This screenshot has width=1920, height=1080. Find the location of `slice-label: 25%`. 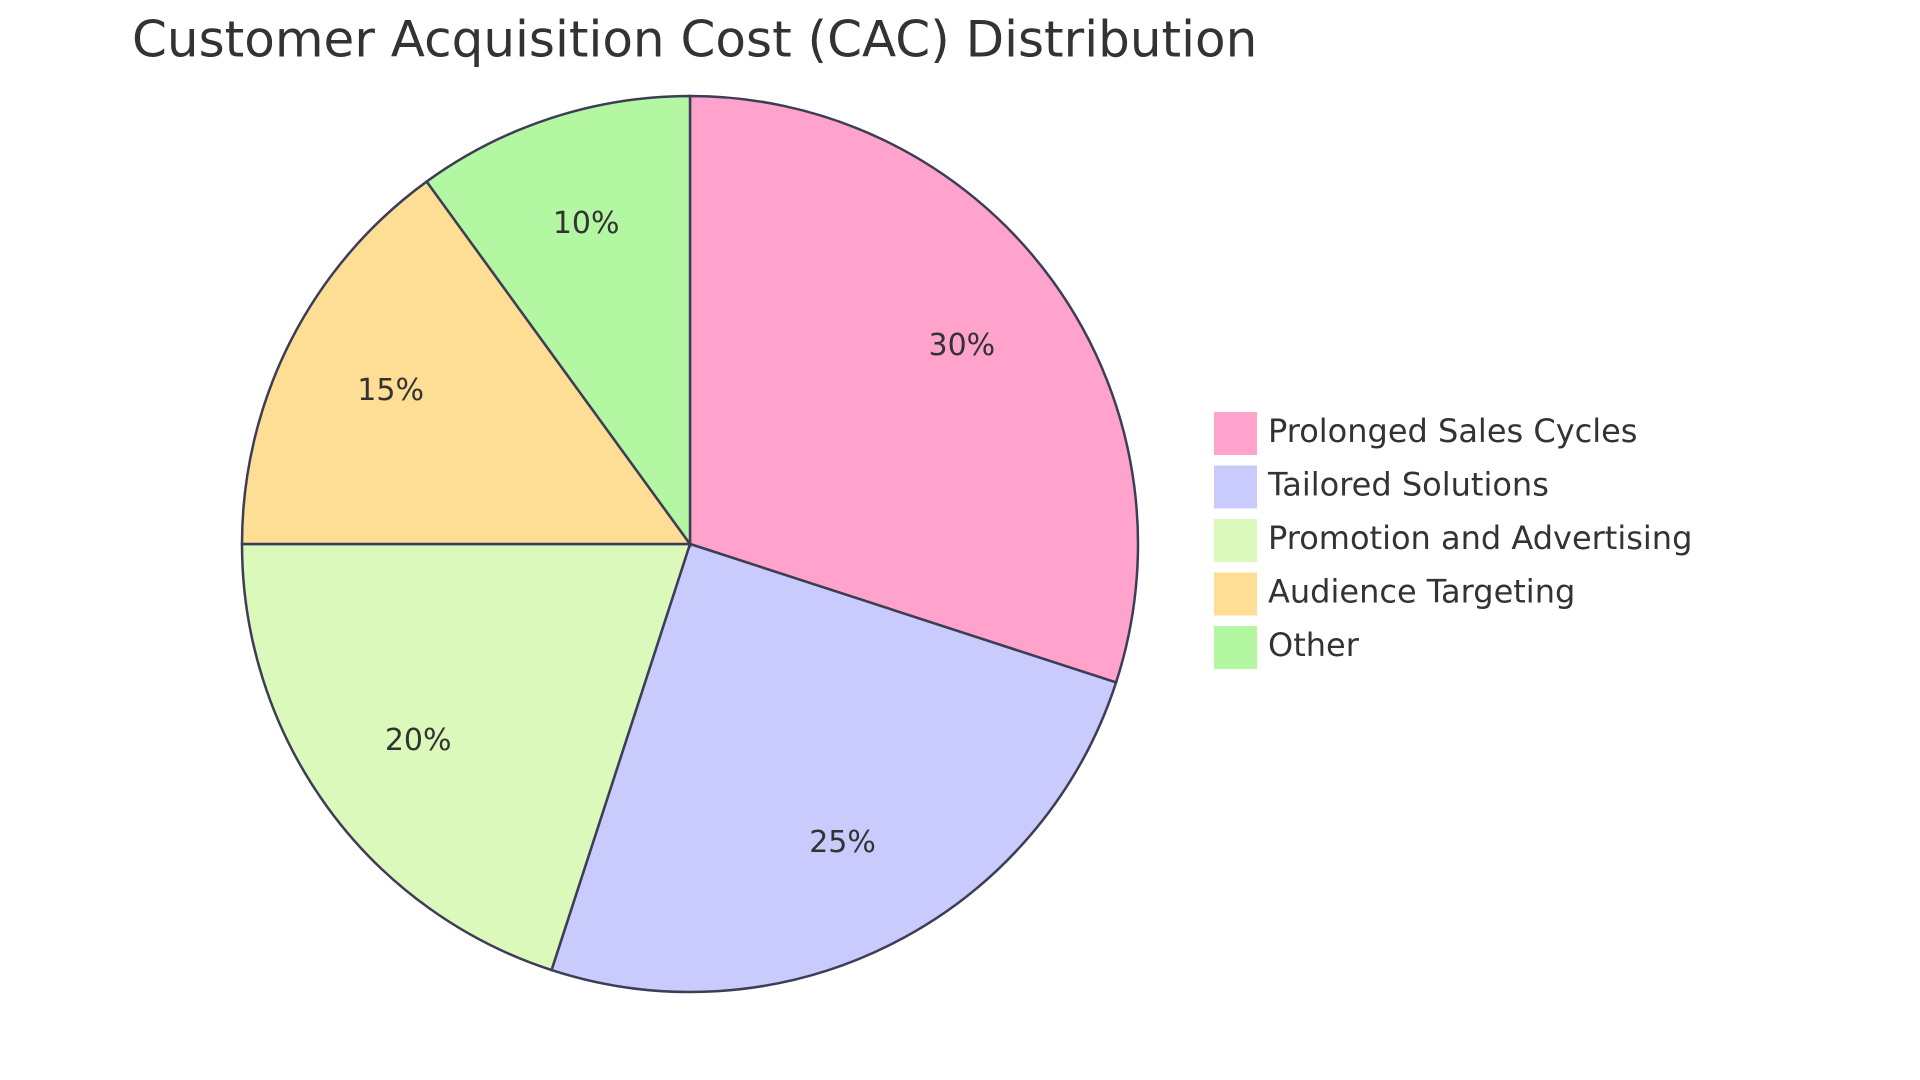

slice-label: 25% is located at coordinates (842, 842).